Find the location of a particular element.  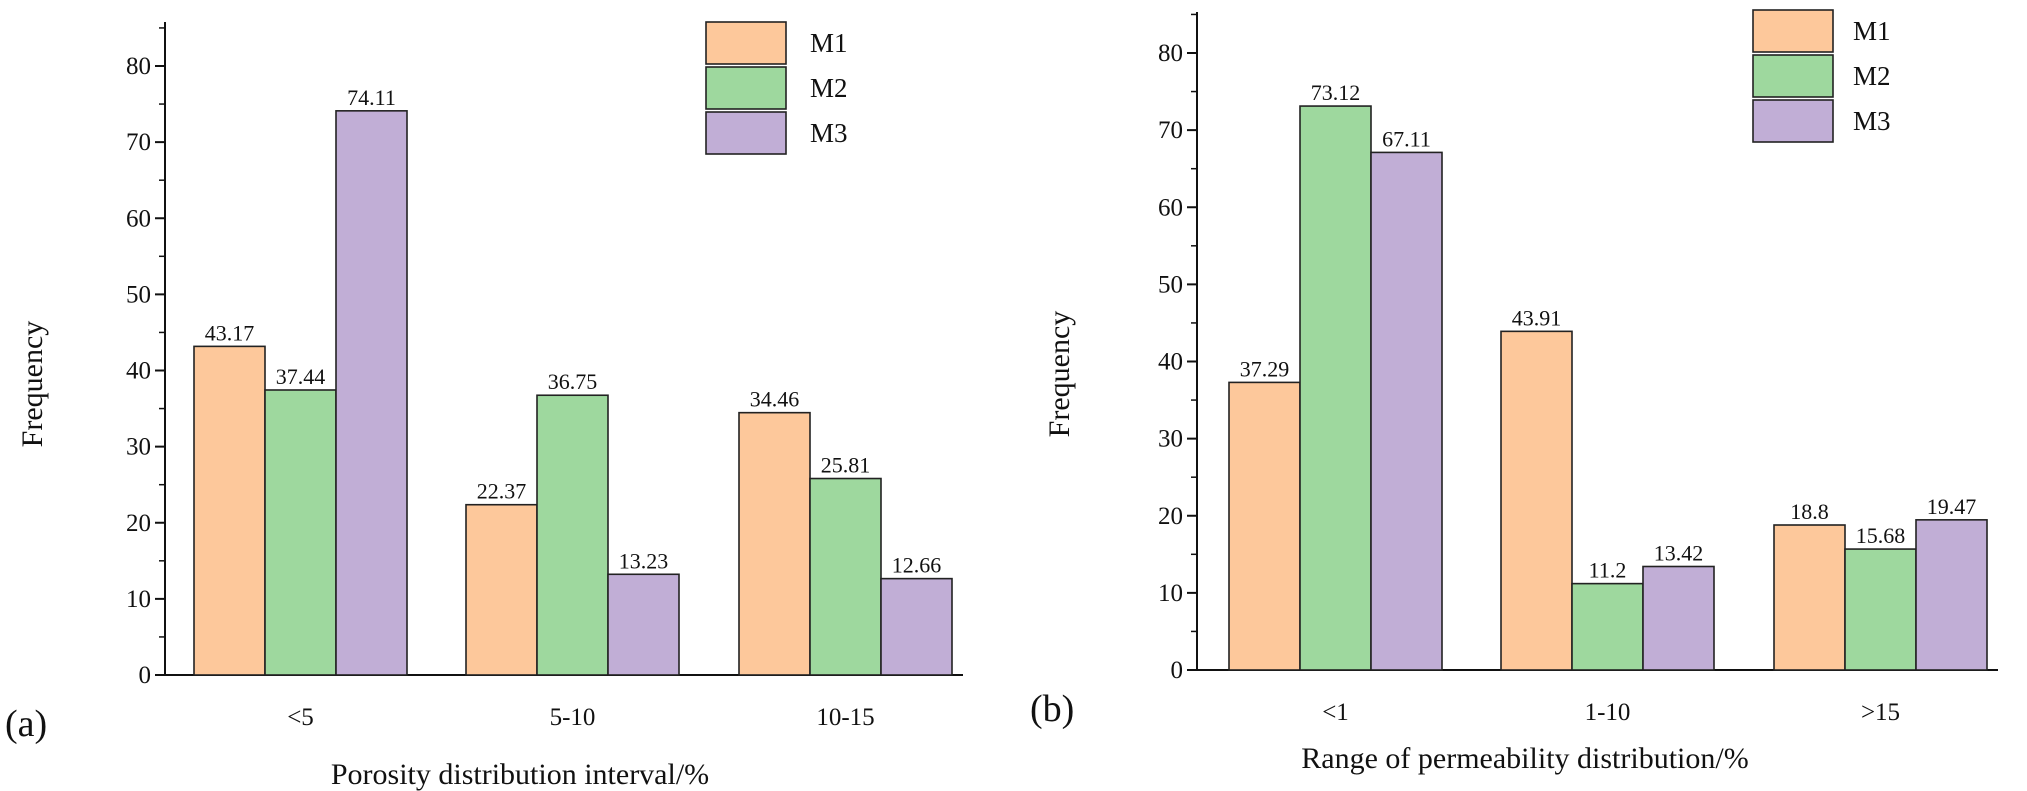

y-tick-label-b: 30 is located at coordinates (1170, 439).